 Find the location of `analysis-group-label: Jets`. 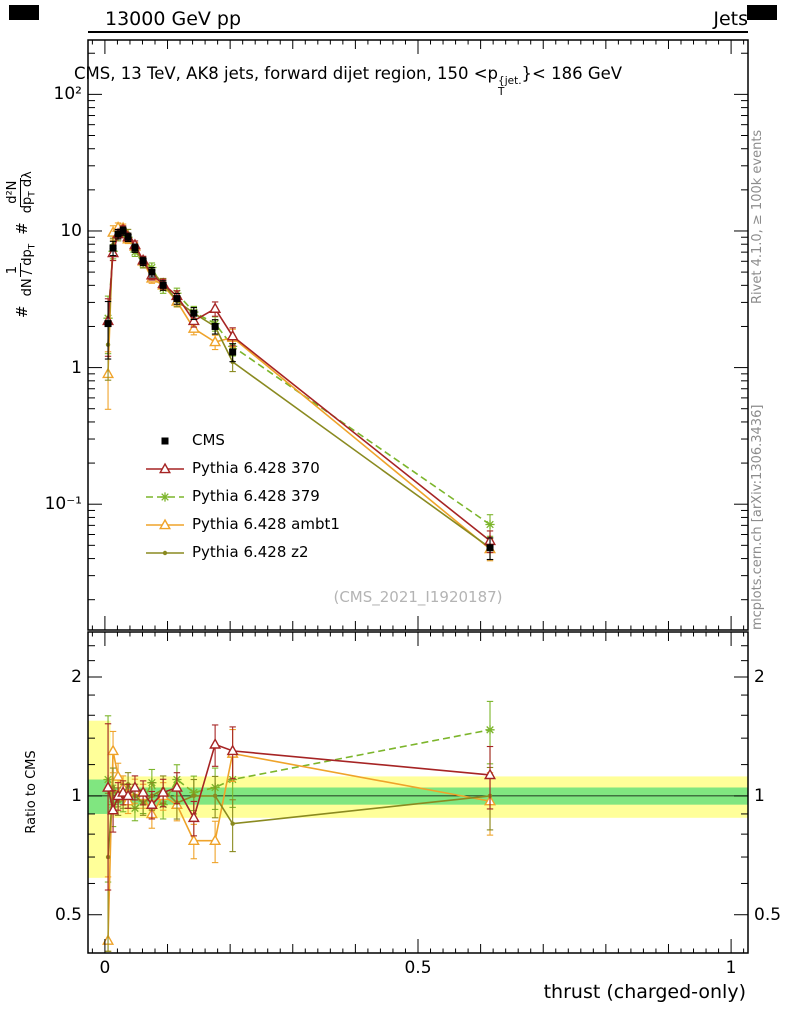

analysis-group-label: Jets is located at coordinates (730, 19).